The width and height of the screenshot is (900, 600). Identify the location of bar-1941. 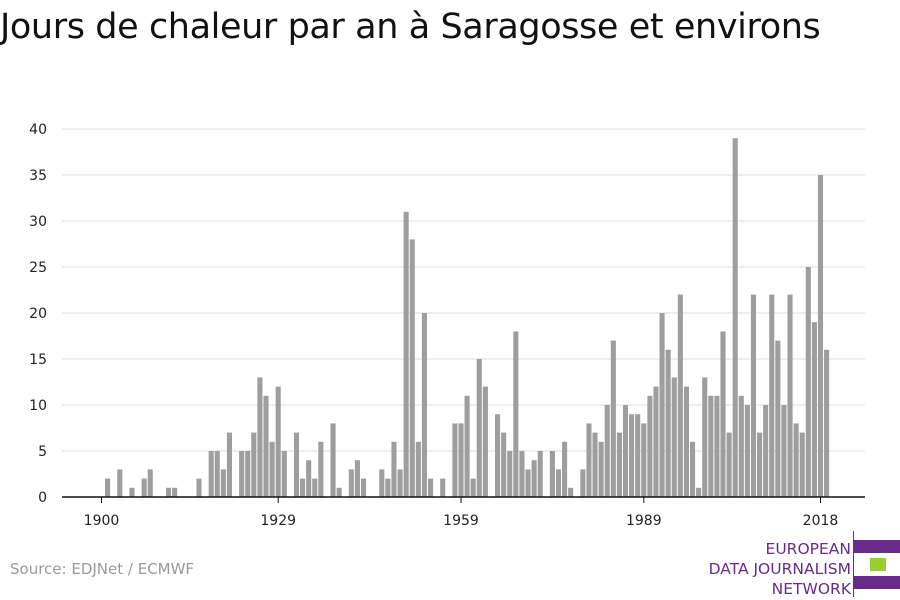
(351, 483).